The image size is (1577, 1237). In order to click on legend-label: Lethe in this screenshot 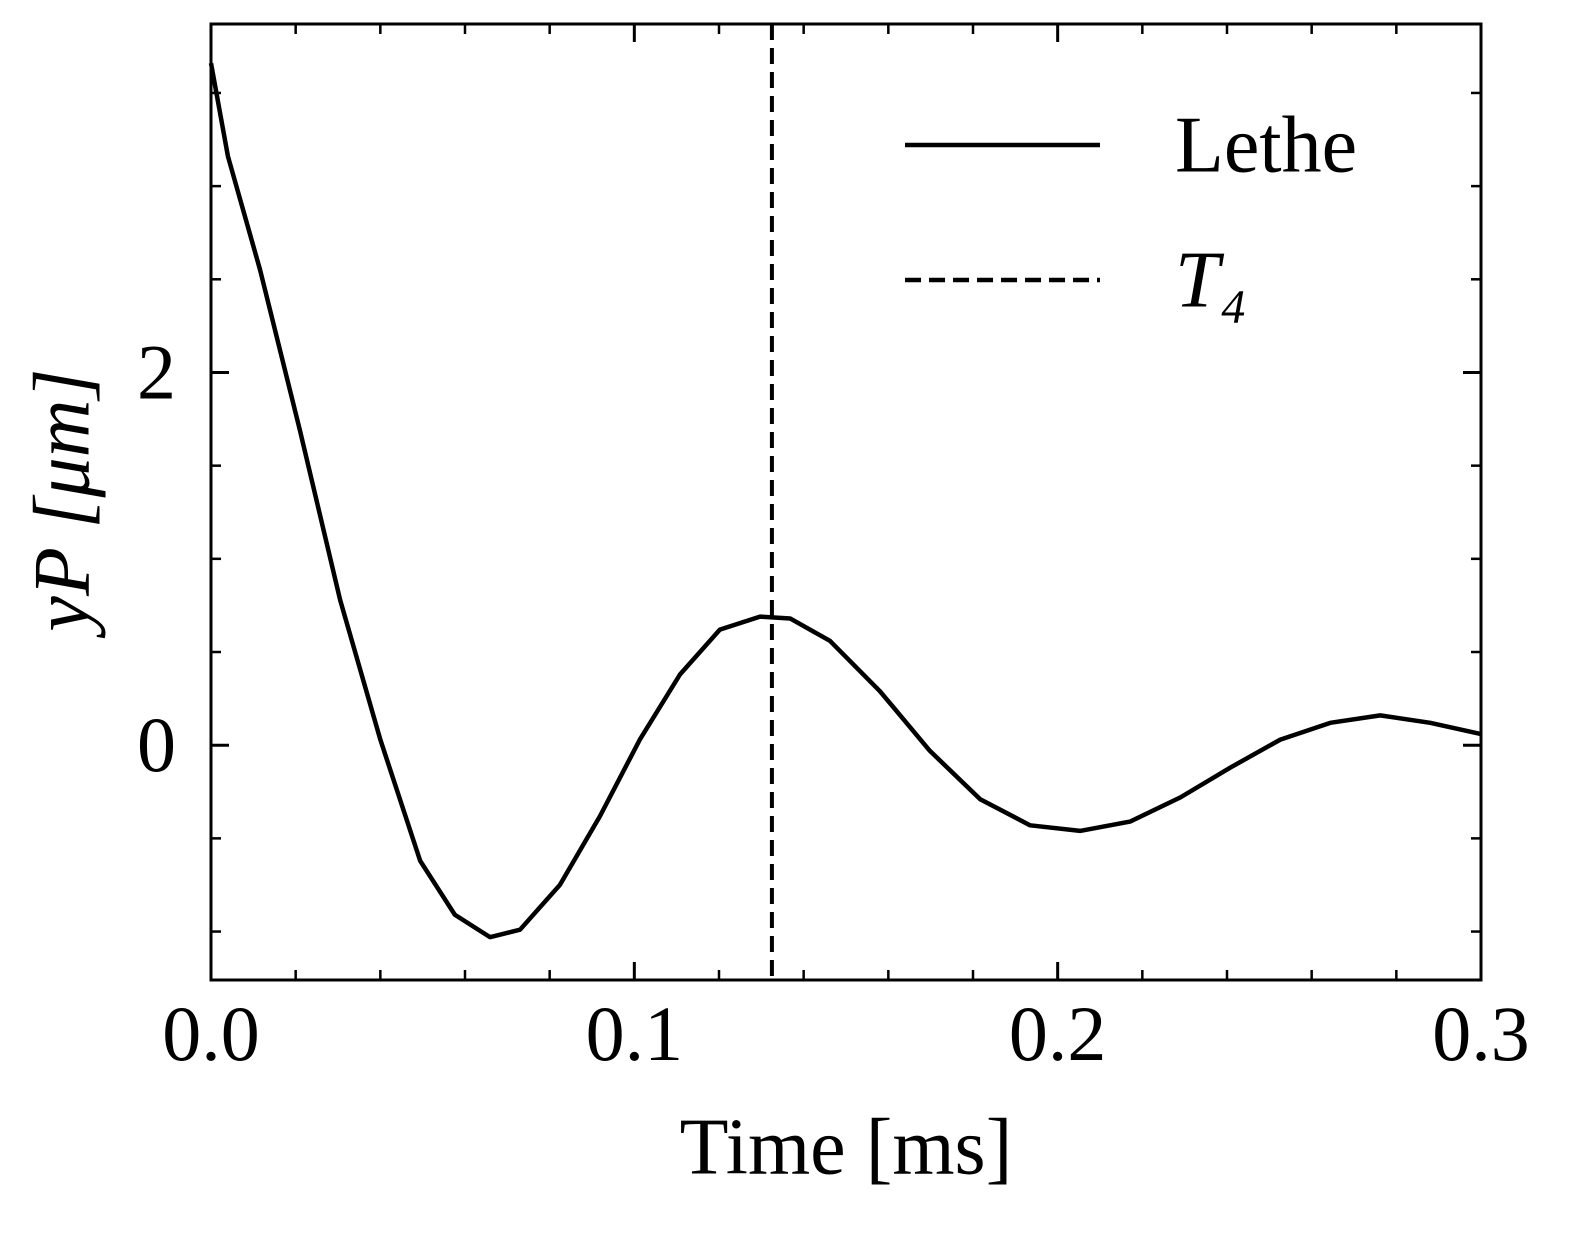, I will do `click(1266, 145)`.